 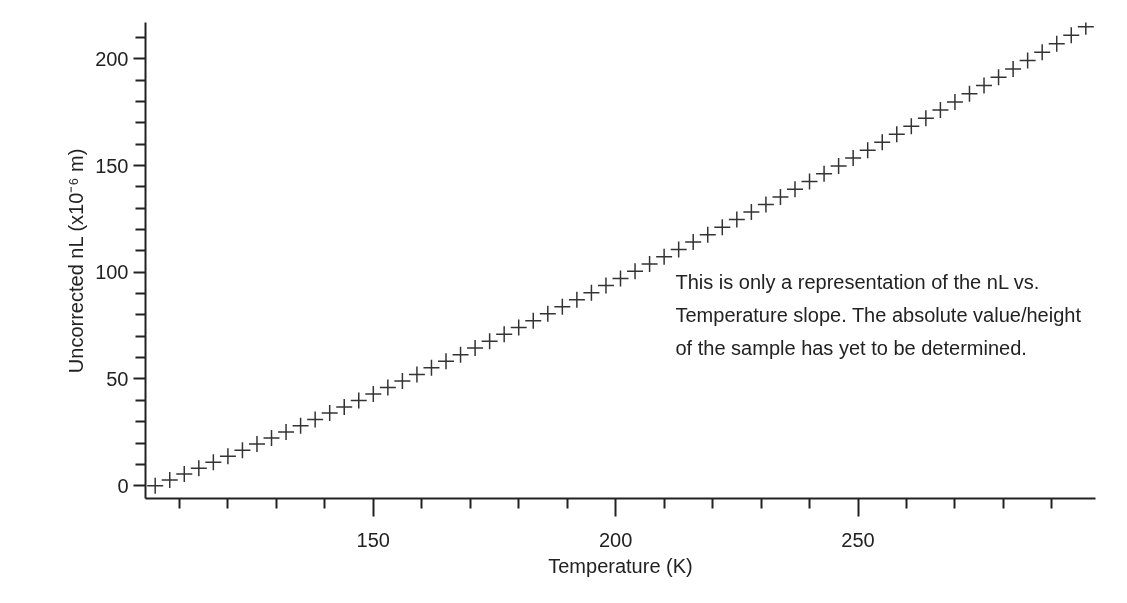 What do you see at coordinates (76, 261) in the screenshot?
I see `y-axis-title: Uncorrected nL (x10⁻⁶ m)` at bounding box center [76, 261].